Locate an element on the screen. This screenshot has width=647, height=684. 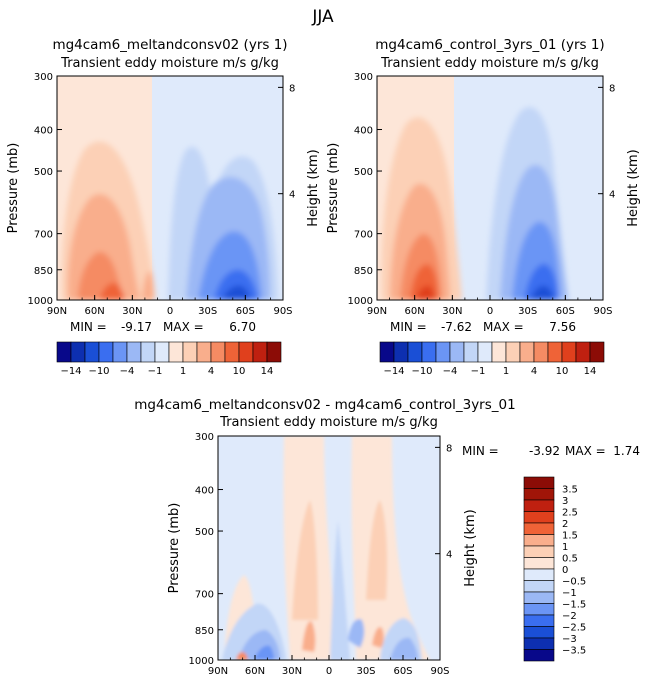
panel-c-min-label: MIN = is located at coordinates (480, 451).